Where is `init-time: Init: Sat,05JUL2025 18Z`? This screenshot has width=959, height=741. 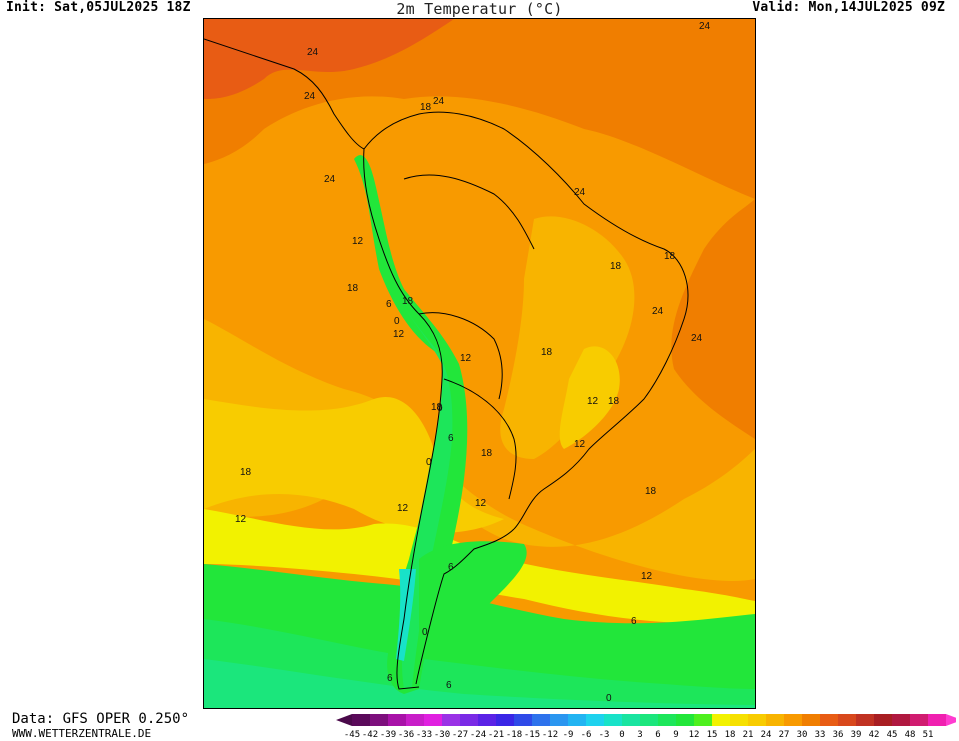
init-time: Init: Sat,05JUL2025 18Z is located at coordinates (98, 7).